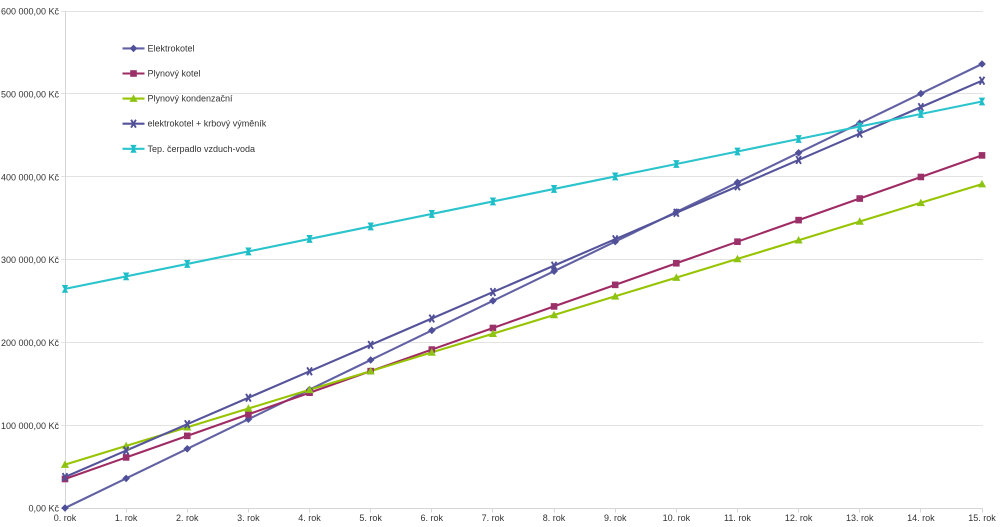 The width and height of the screenshot is (1000, 527). Describe the element at coordinates (30, 260) in the screenshot. I see `svg-text: 300 000,00 Kč` at that location.